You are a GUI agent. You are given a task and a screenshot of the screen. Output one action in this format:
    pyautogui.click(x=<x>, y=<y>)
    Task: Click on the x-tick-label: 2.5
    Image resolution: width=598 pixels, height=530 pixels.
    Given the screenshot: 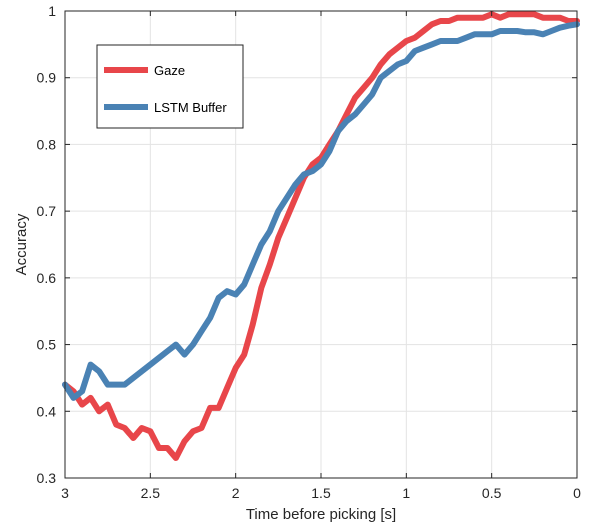 What is the action you would take?
    pyautogui.click(x=151, y=493)
    